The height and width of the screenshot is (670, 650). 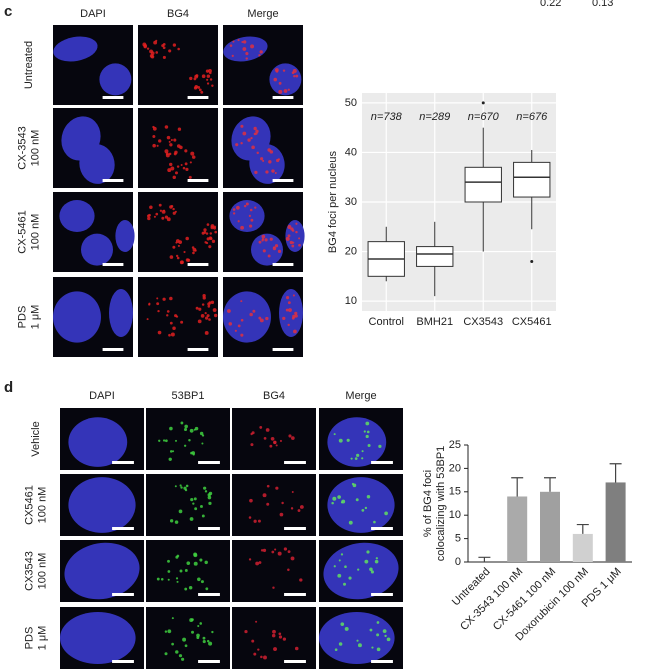 I want to click on column-header: DAPI, so click(x=93, y=14).